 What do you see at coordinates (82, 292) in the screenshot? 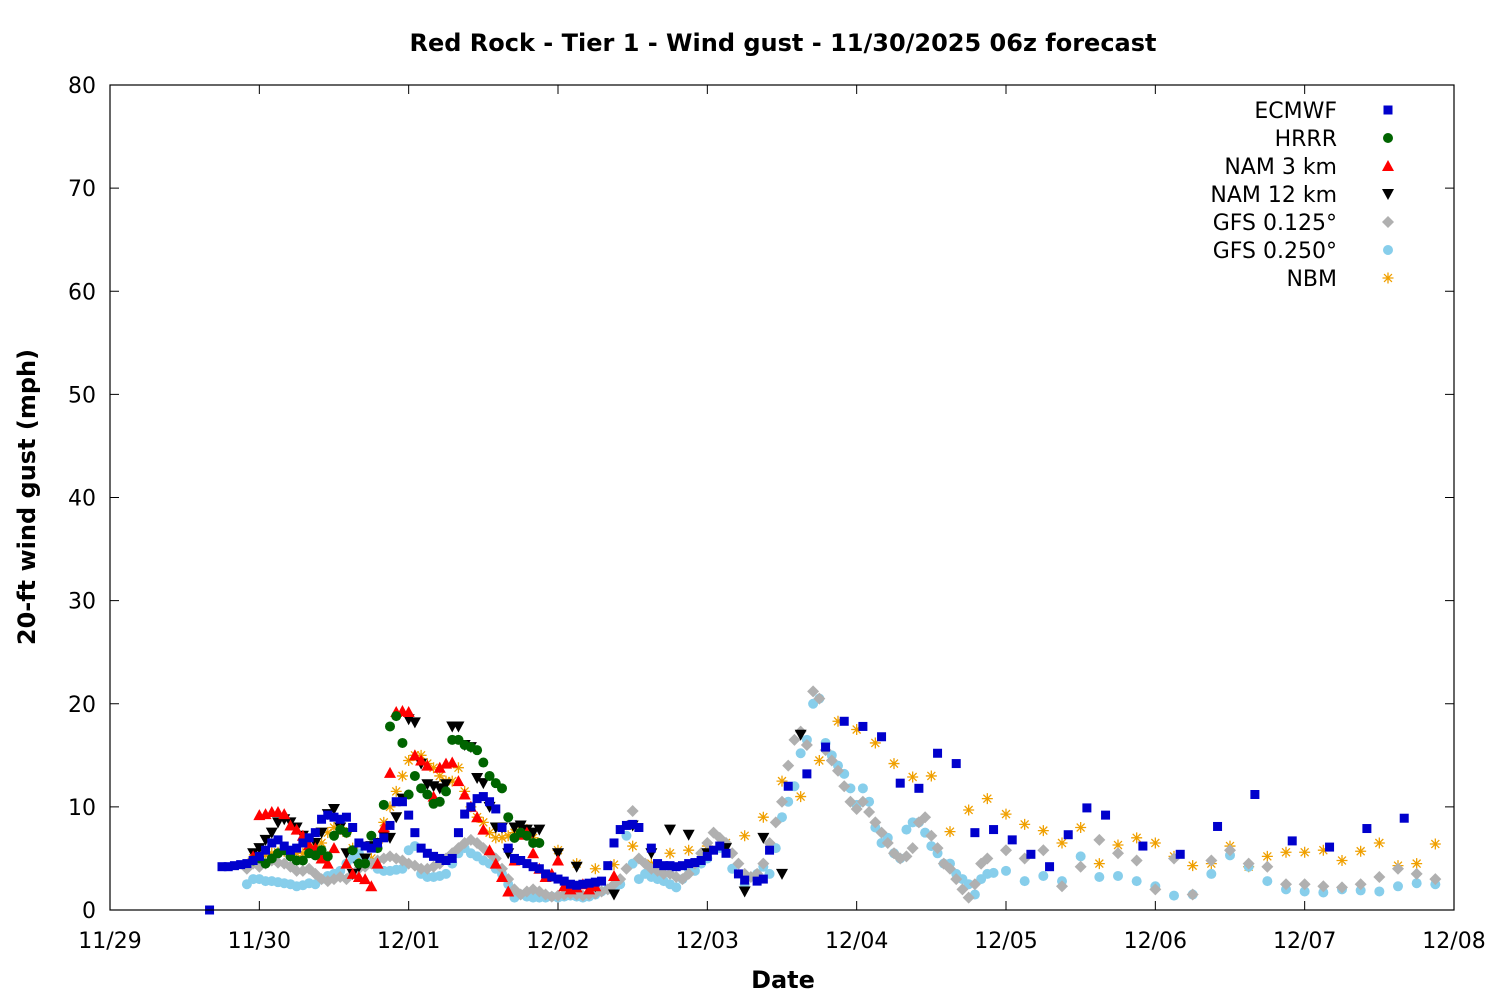
I see `y-tick-label: 60` at bounding box center [82, 292].